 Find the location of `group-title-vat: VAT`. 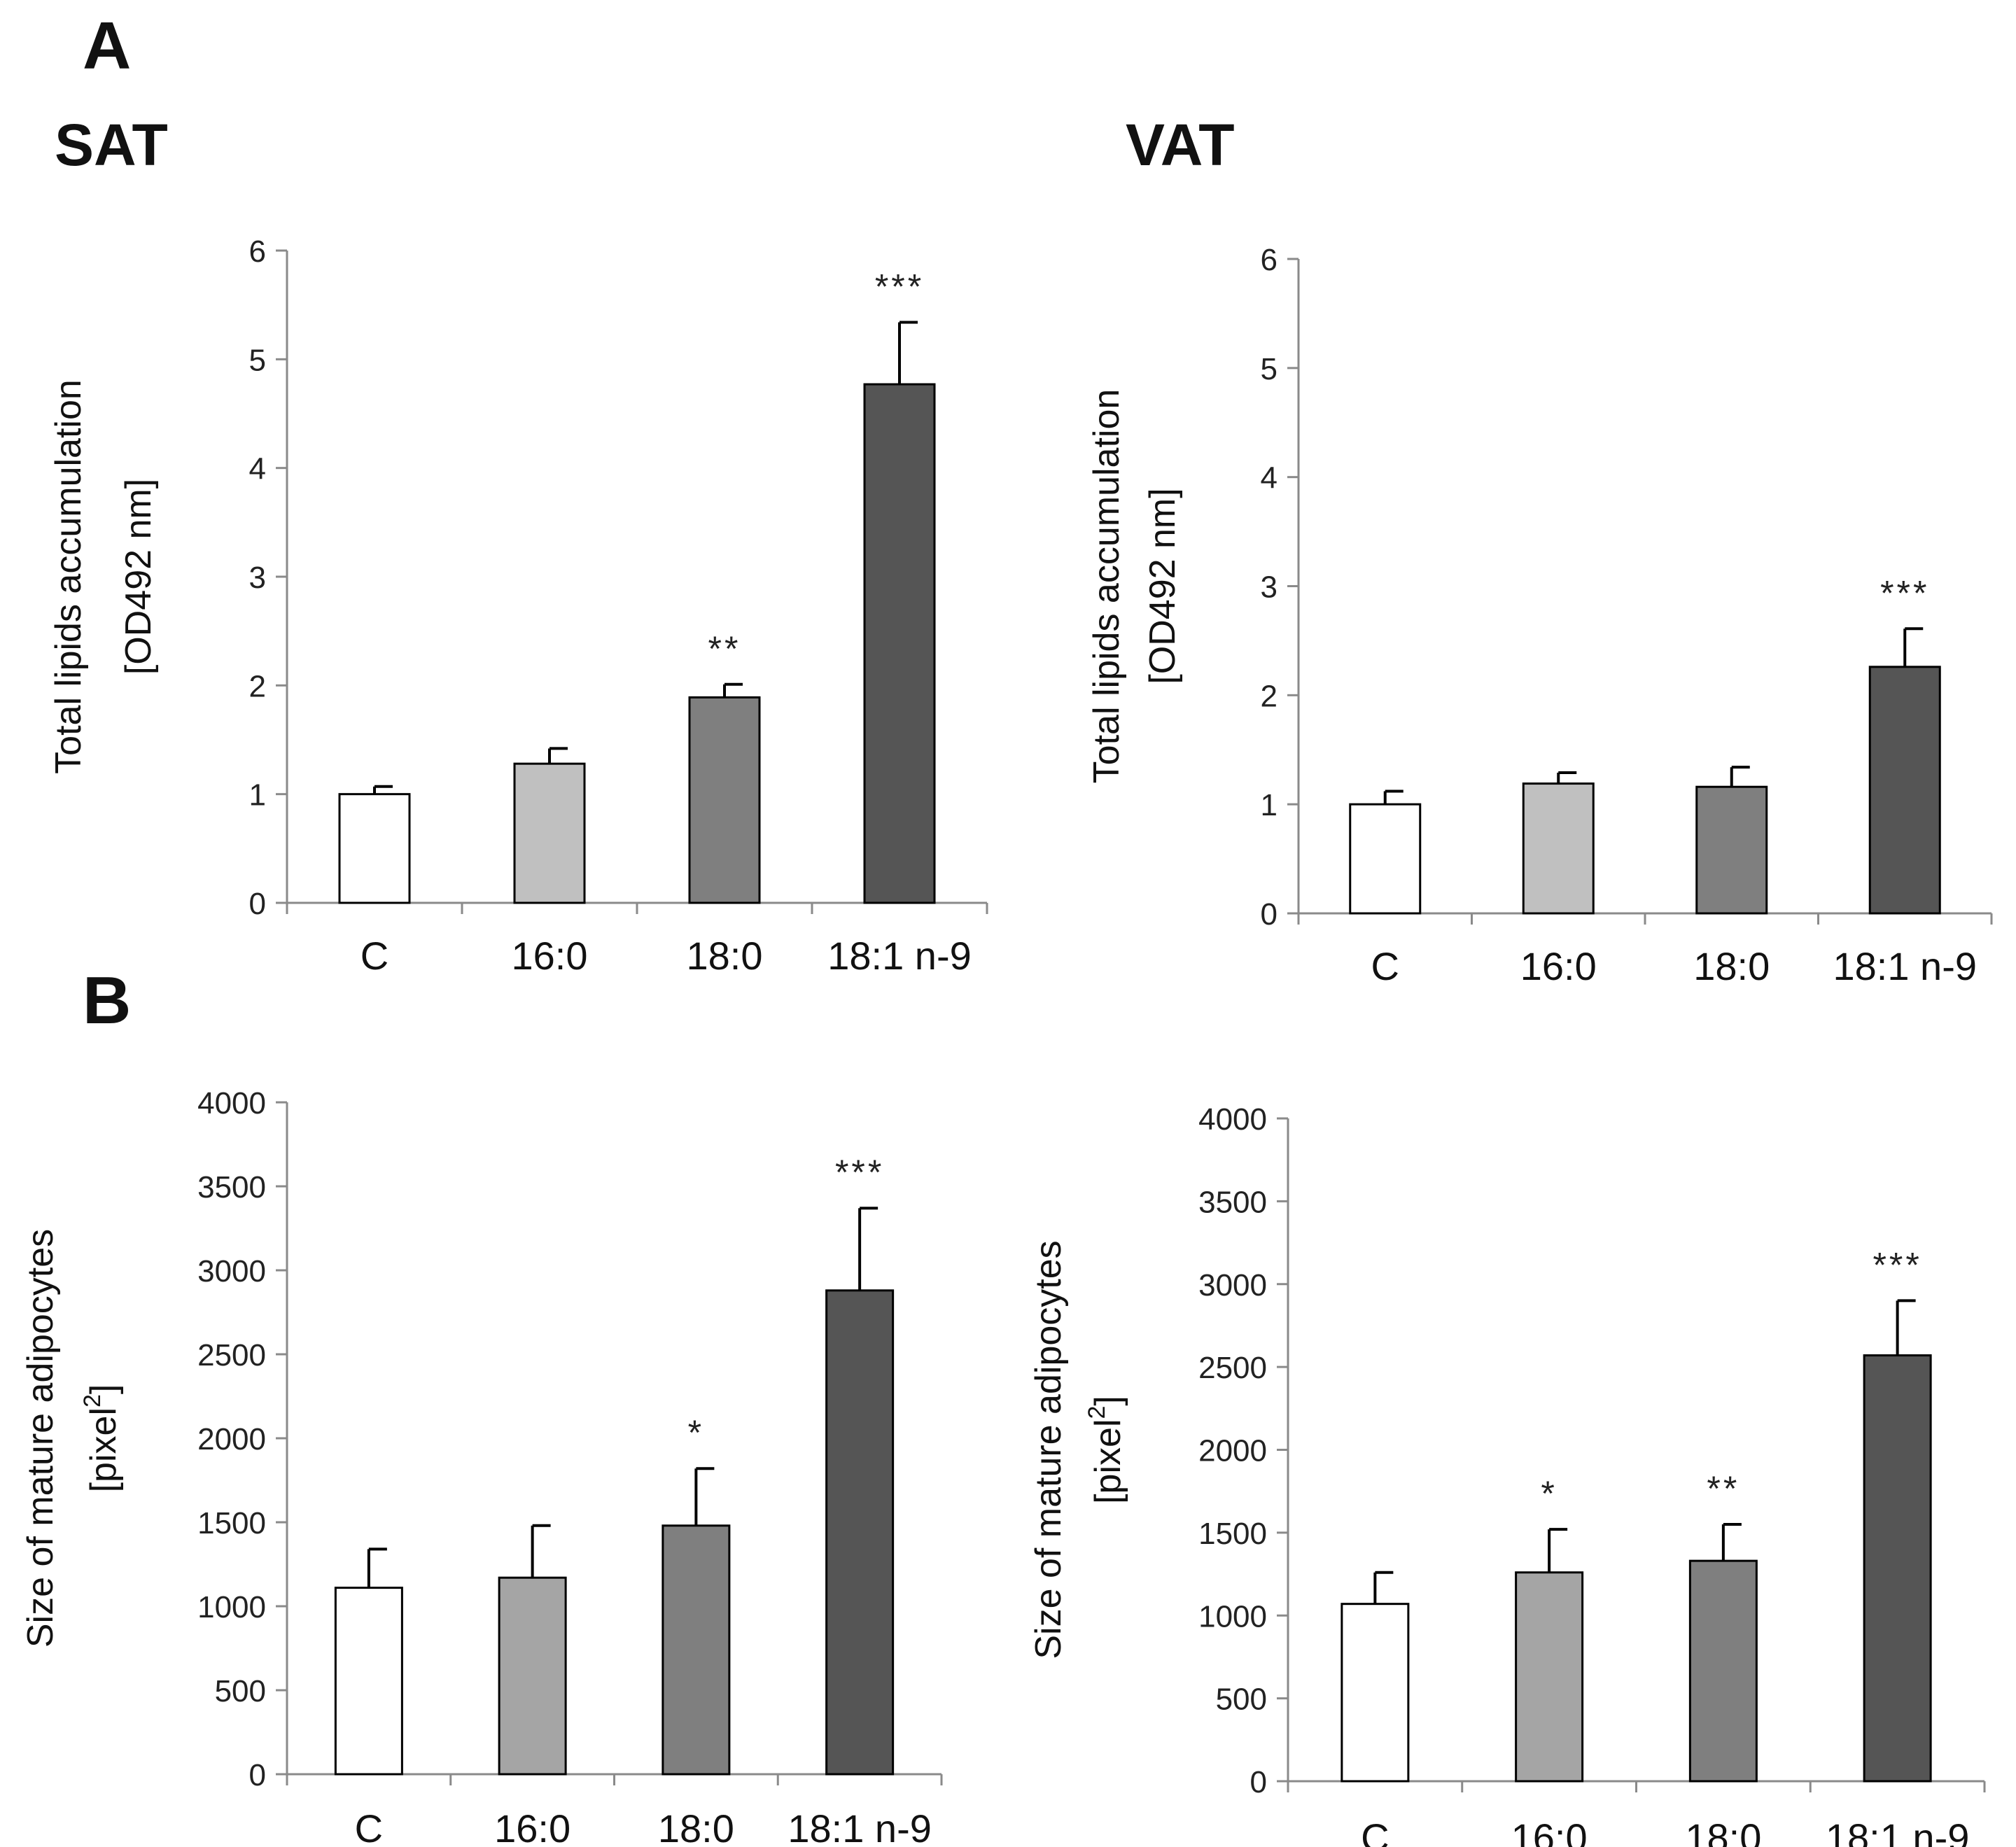

group-title-vat: VAT is located at coordinates (1180, 145).